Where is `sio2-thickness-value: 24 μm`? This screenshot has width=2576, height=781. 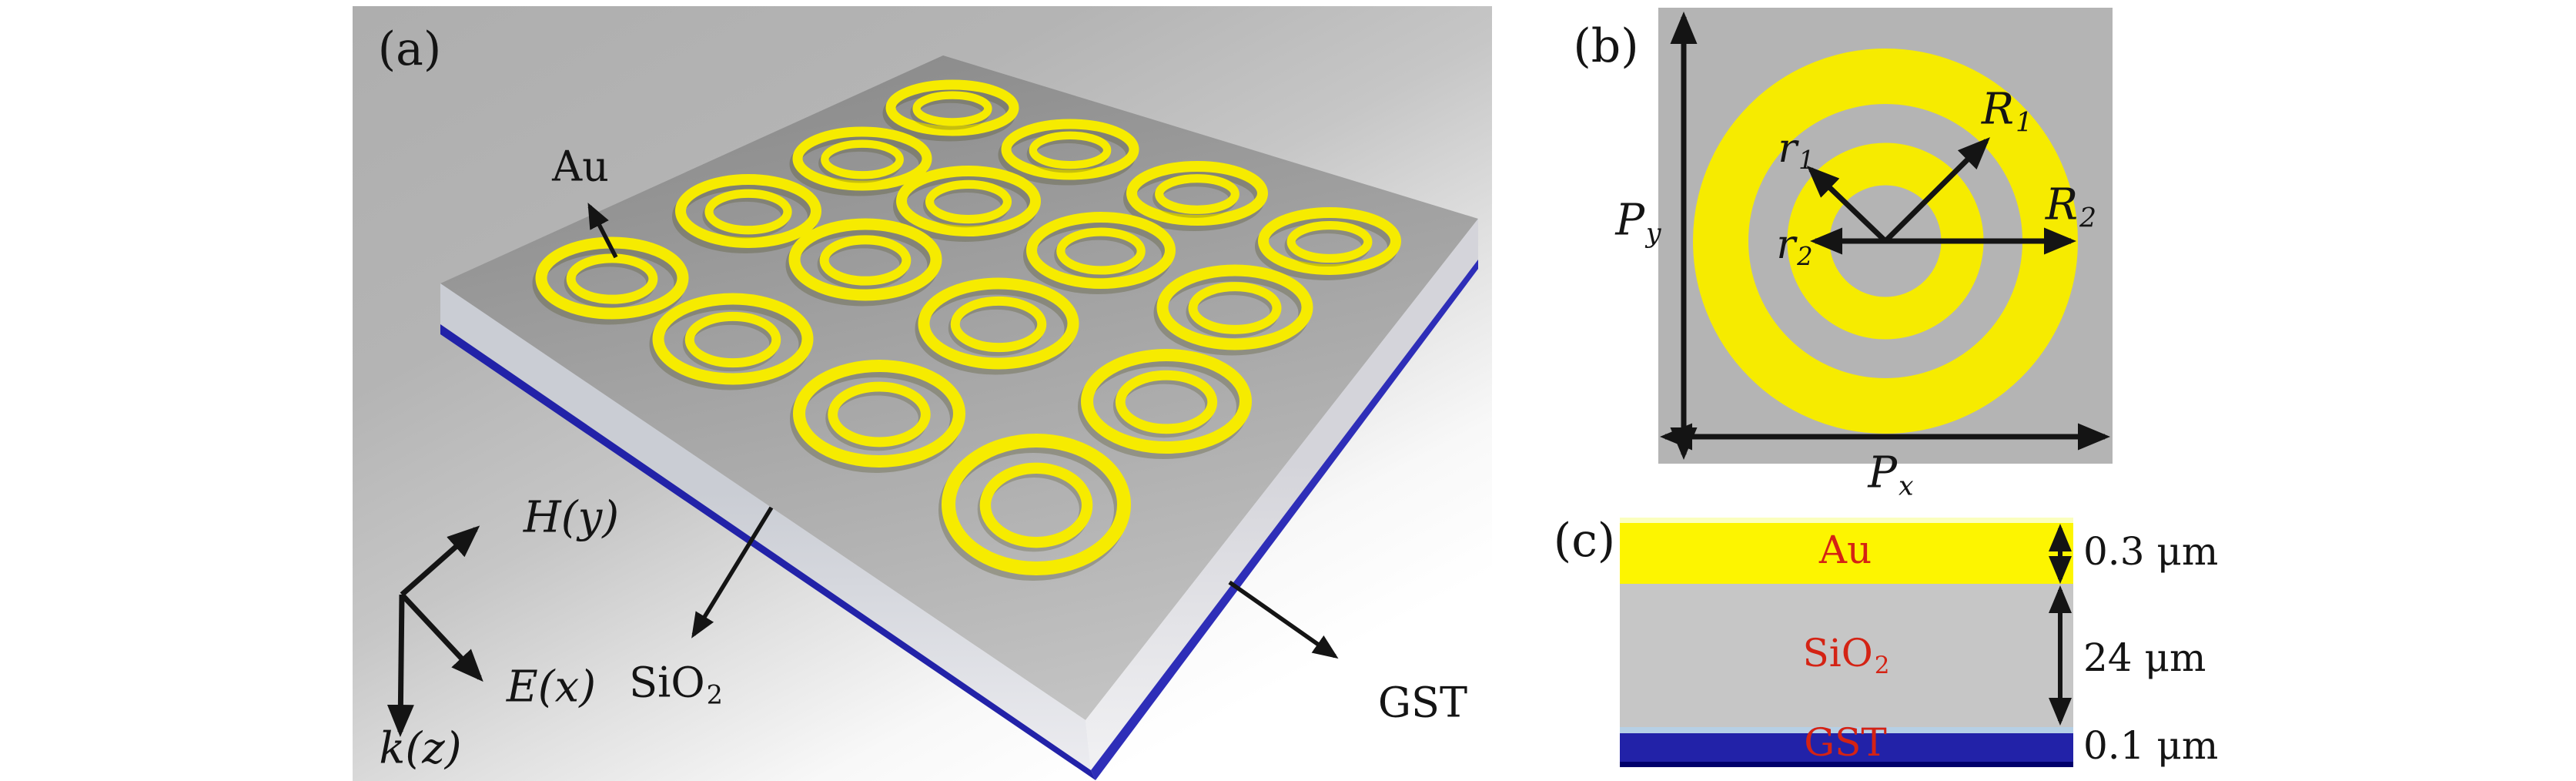 sio2-thickness-value: 24 μm is located at coordinates (2144, 658).